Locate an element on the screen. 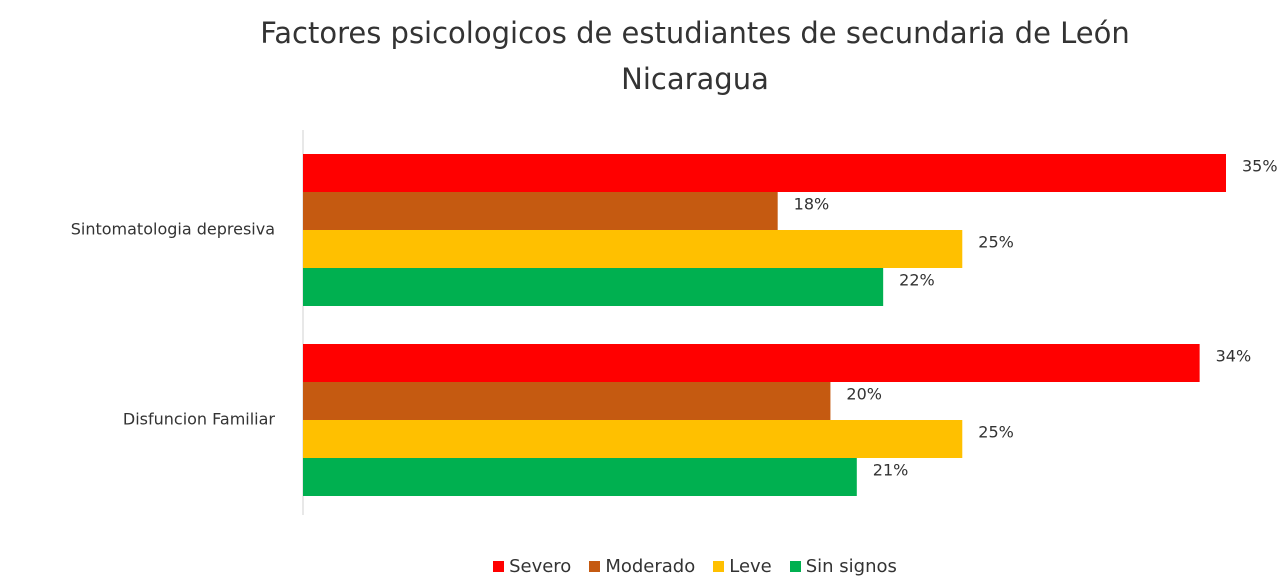  legend-item: Leve is located at coordinates (742, 566).